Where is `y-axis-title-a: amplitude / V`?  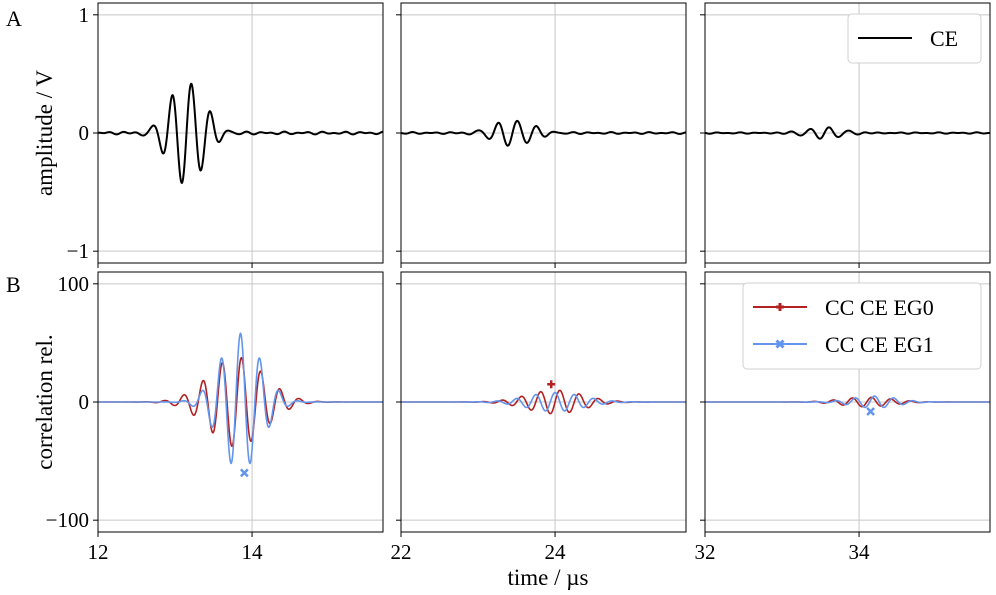
y-axis-title-a: amplitude / V is located at coordinates (44, 133).